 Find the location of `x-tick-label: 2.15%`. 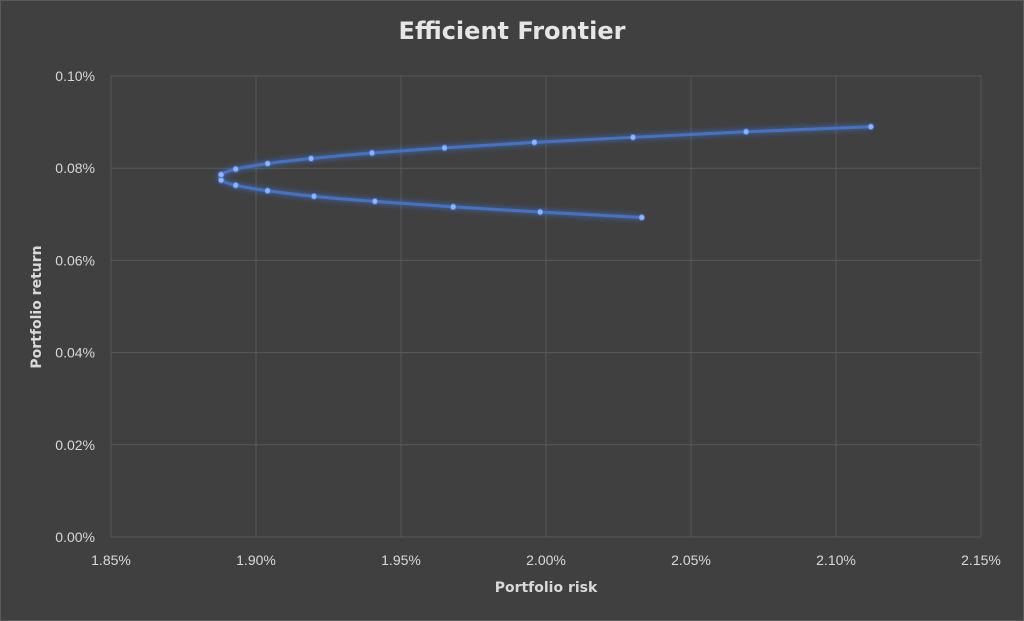

x-tick-label: 2.15% is located at coordinates (981, 560).